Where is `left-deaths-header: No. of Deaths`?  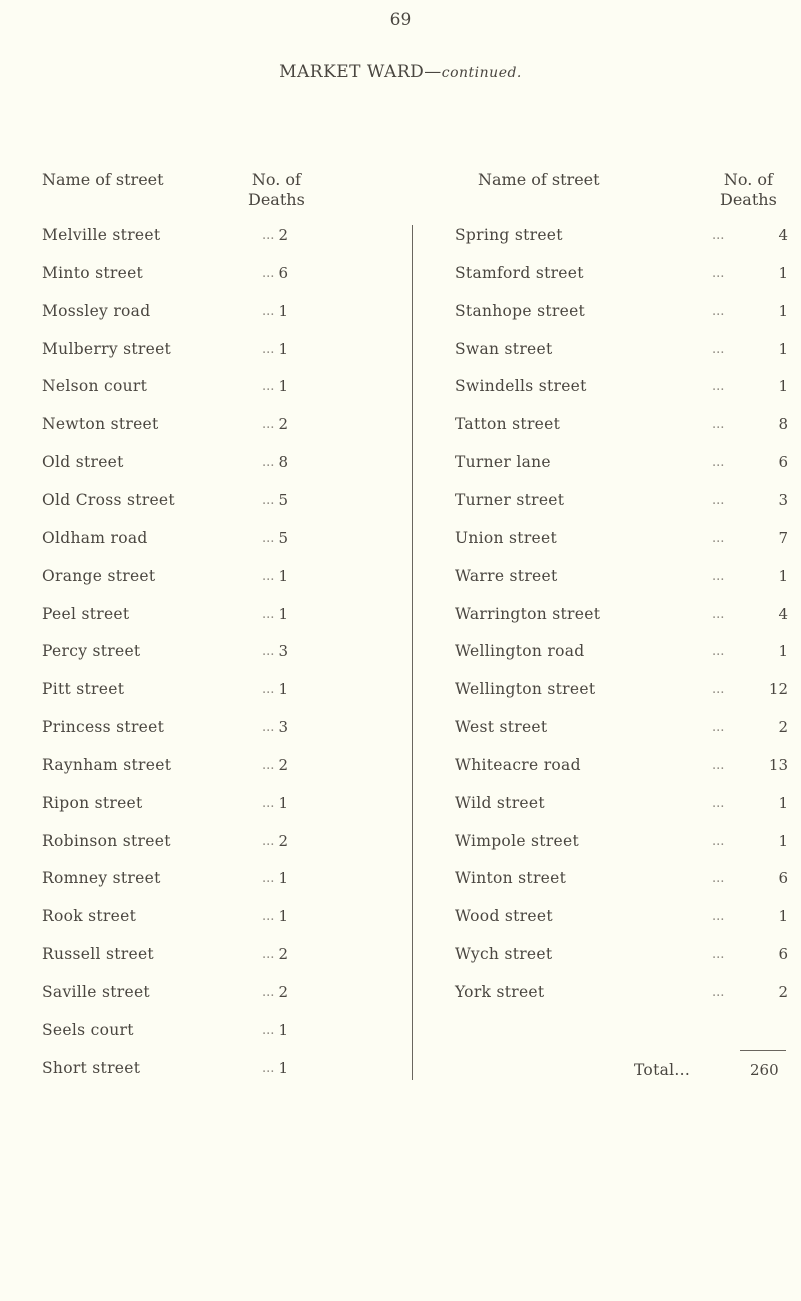 left-deaths-header: No. of Deaths is located at coordinates (276, 190).